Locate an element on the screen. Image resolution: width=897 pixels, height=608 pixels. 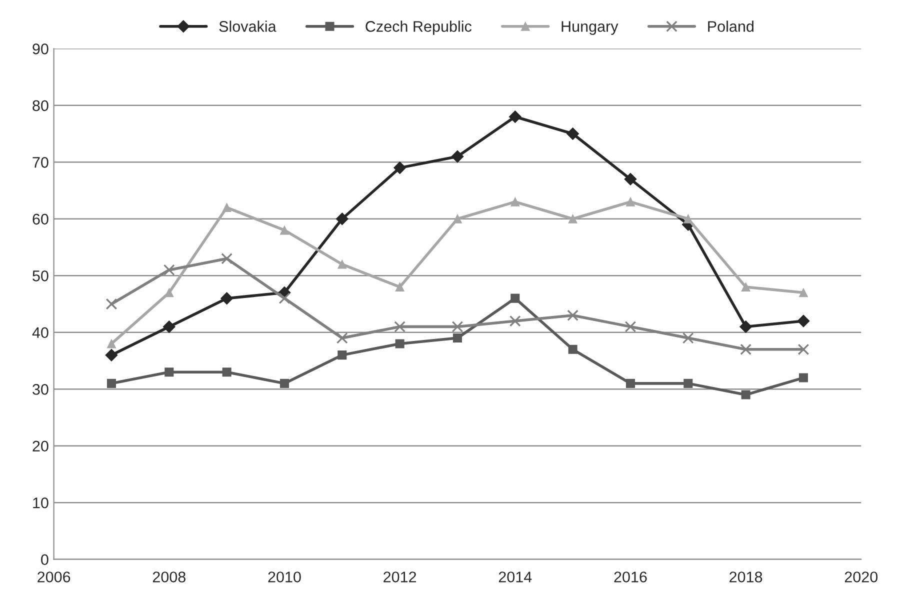
x-tick-label: 2020 is located at coordinates (861, 577).